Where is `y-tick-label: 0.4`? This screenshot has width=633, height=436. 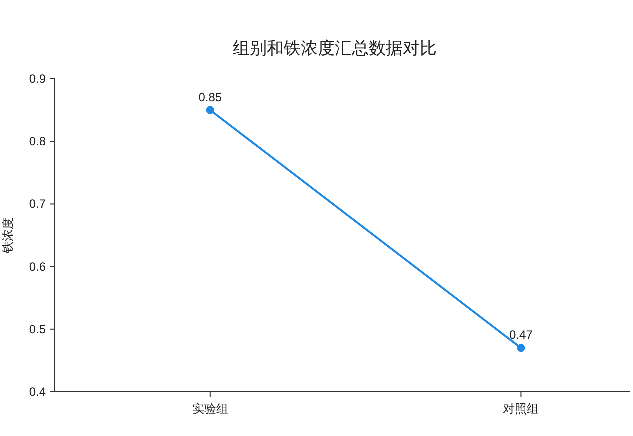 y-tick-label: 0.4 is located at coordinates (37, 392).